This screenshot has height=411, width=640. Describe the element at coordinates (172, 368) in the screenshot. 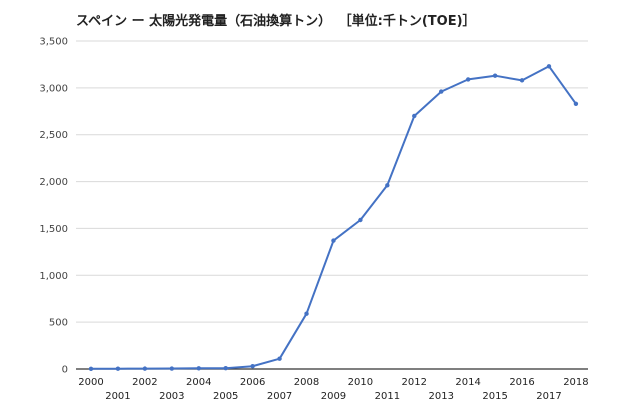

I see `data-point-2003` at that location.